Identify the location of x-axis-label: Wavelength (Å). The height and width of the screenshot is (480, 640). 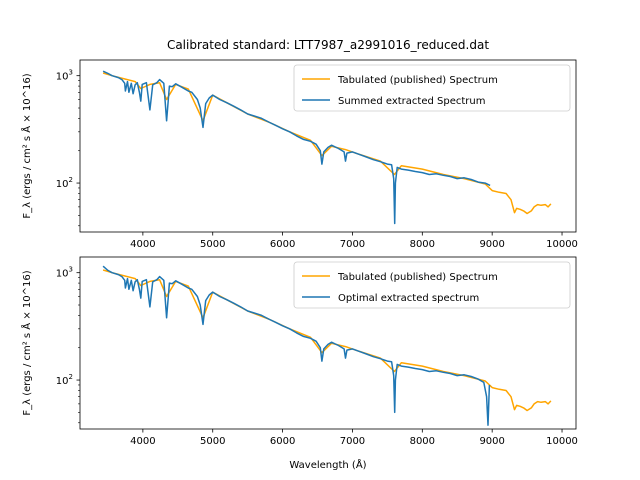
(327, 464).